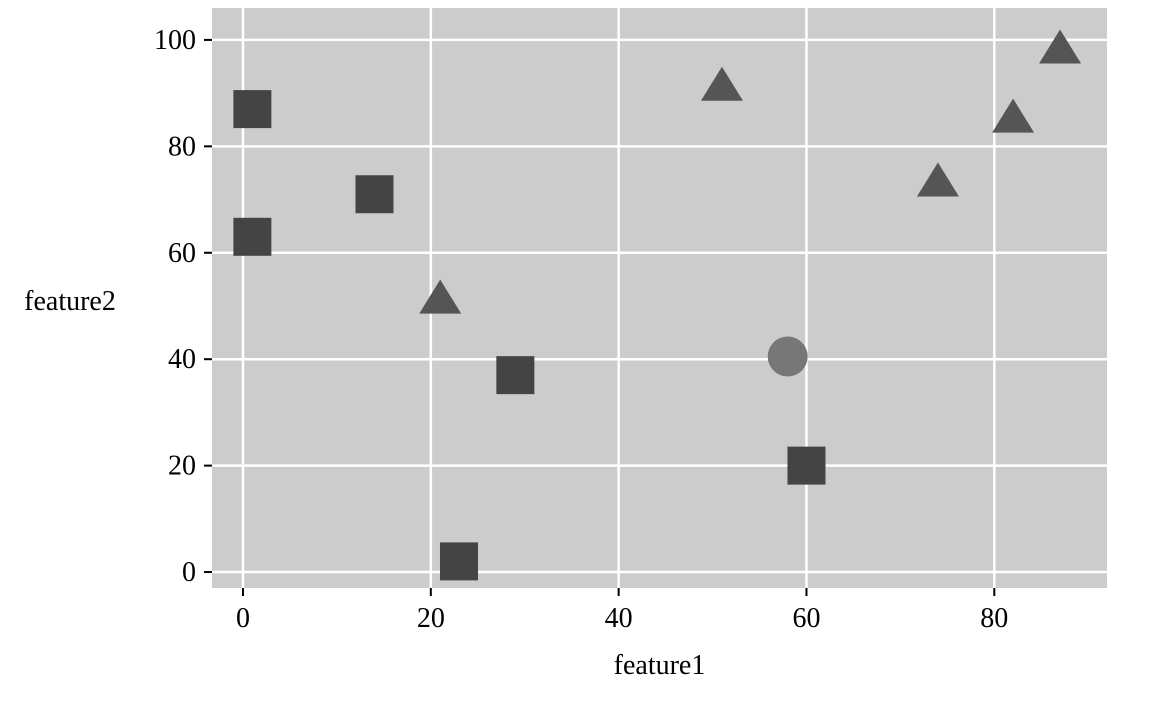  I want to click on x-axis-label: feature1, so click(660, 665).